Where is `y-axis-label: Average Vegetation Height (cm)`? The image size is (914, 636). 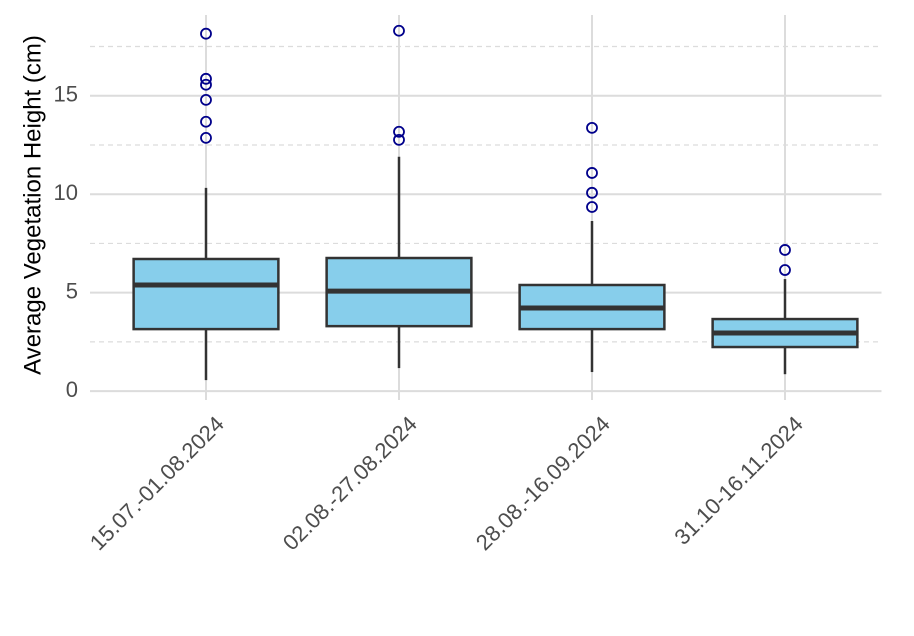 y-axis-label: Average Vegetation Height (cm) is located at coordinates (32, 205).